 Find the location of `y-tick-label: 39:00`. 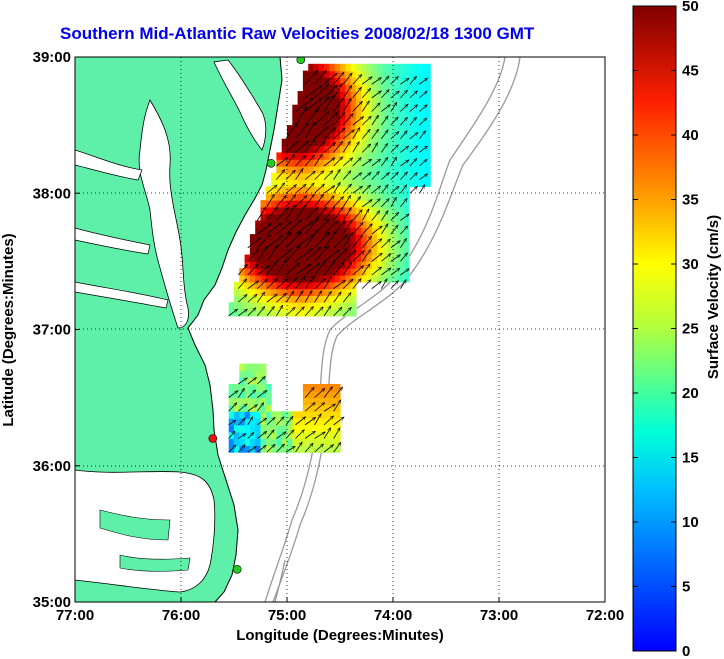

y-tick-label: 39:00 is located at coordinates (52, 57).